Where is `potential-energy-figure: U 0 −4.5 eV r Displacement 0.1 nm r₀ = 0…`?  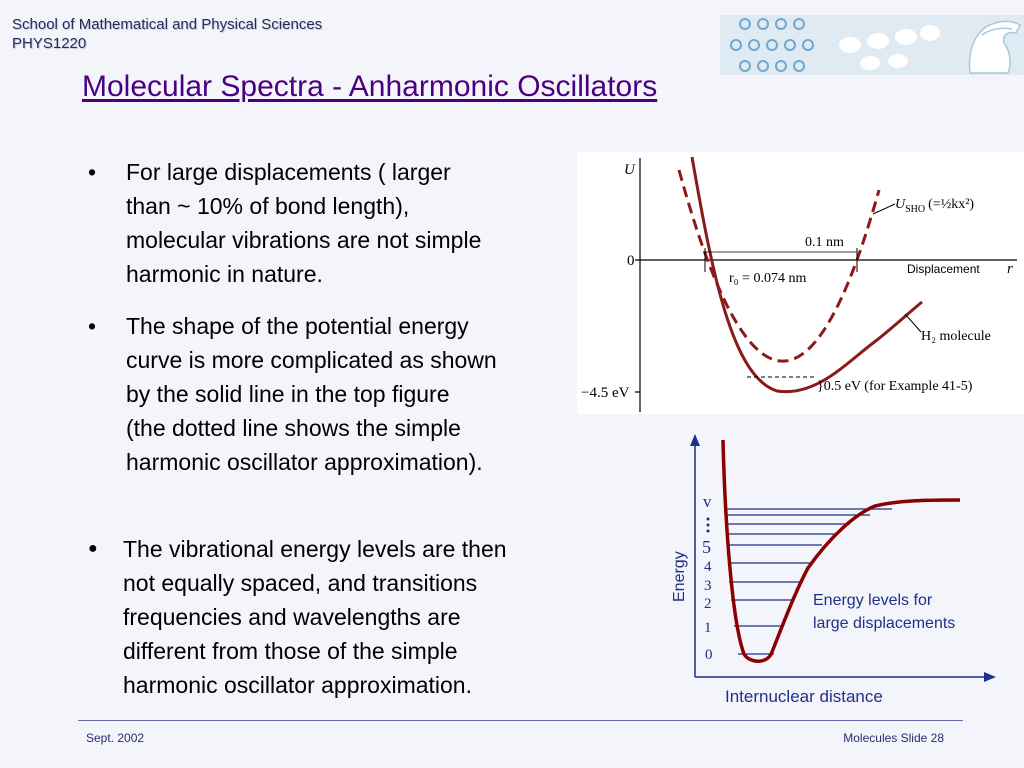
potential-energy-figure: U 0 −4.5 eV r Displacement 0.1 nm r₀ = 0… is located at coordinates (800, 283).